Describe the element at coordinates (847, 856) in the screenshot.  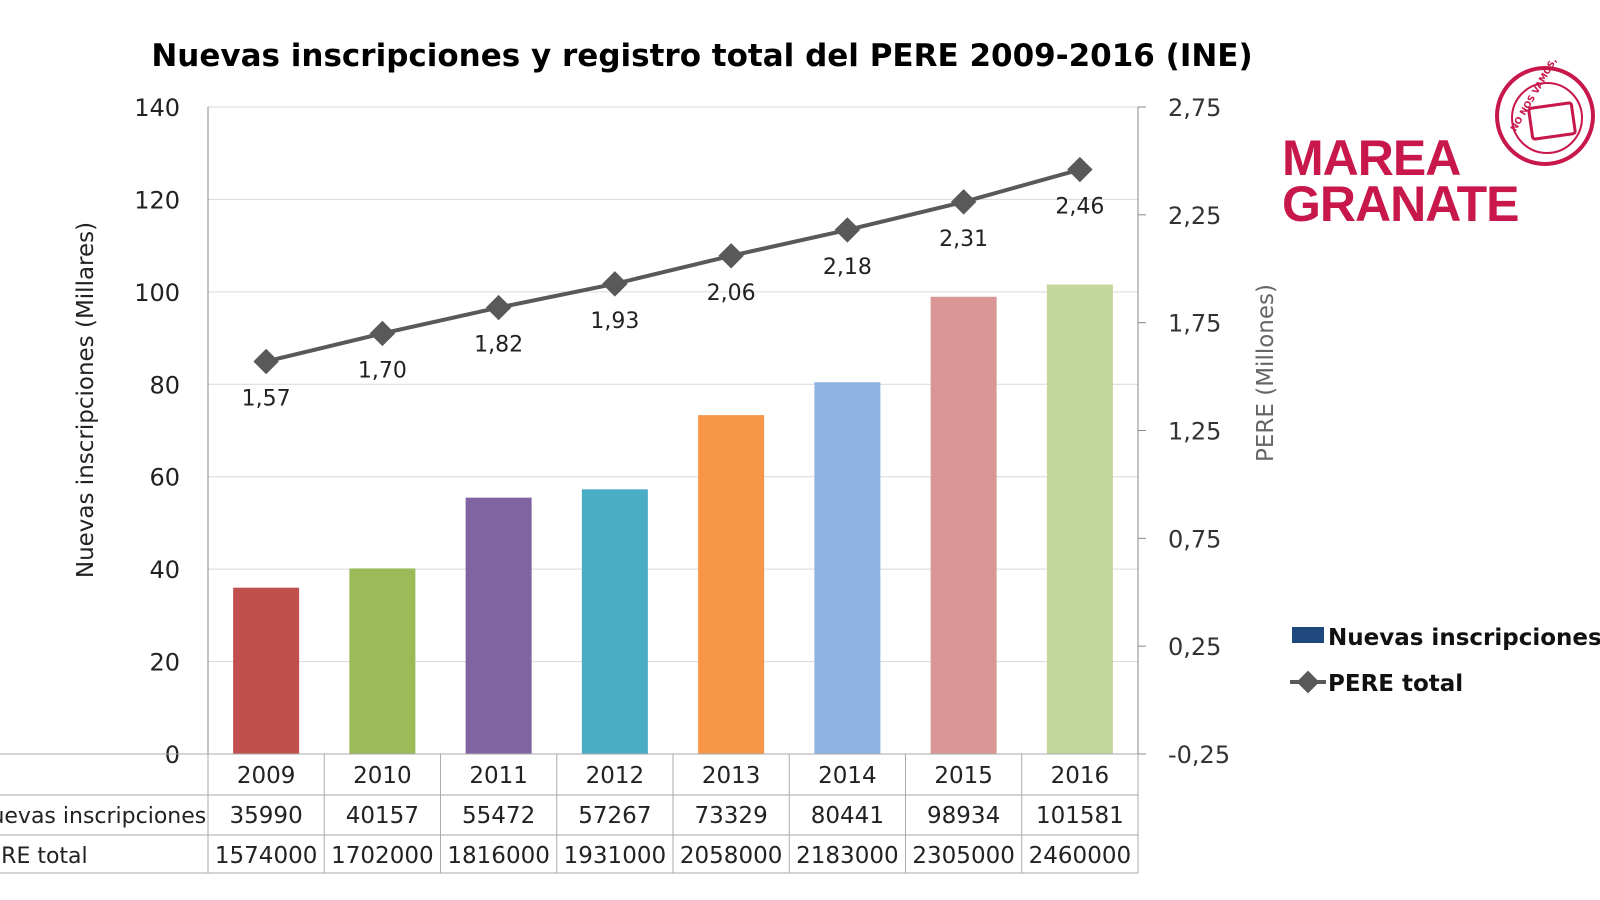
I see `table-cell: 2183000` at that location.